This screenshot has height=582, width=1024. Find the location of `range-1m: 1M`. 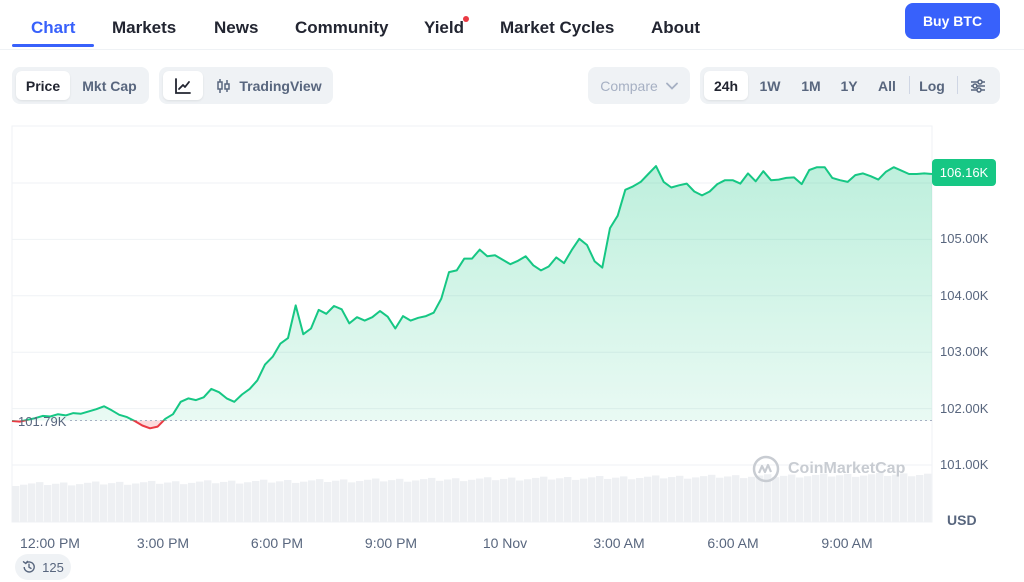

range-1m: 1M is located at coordinates (811, 85).